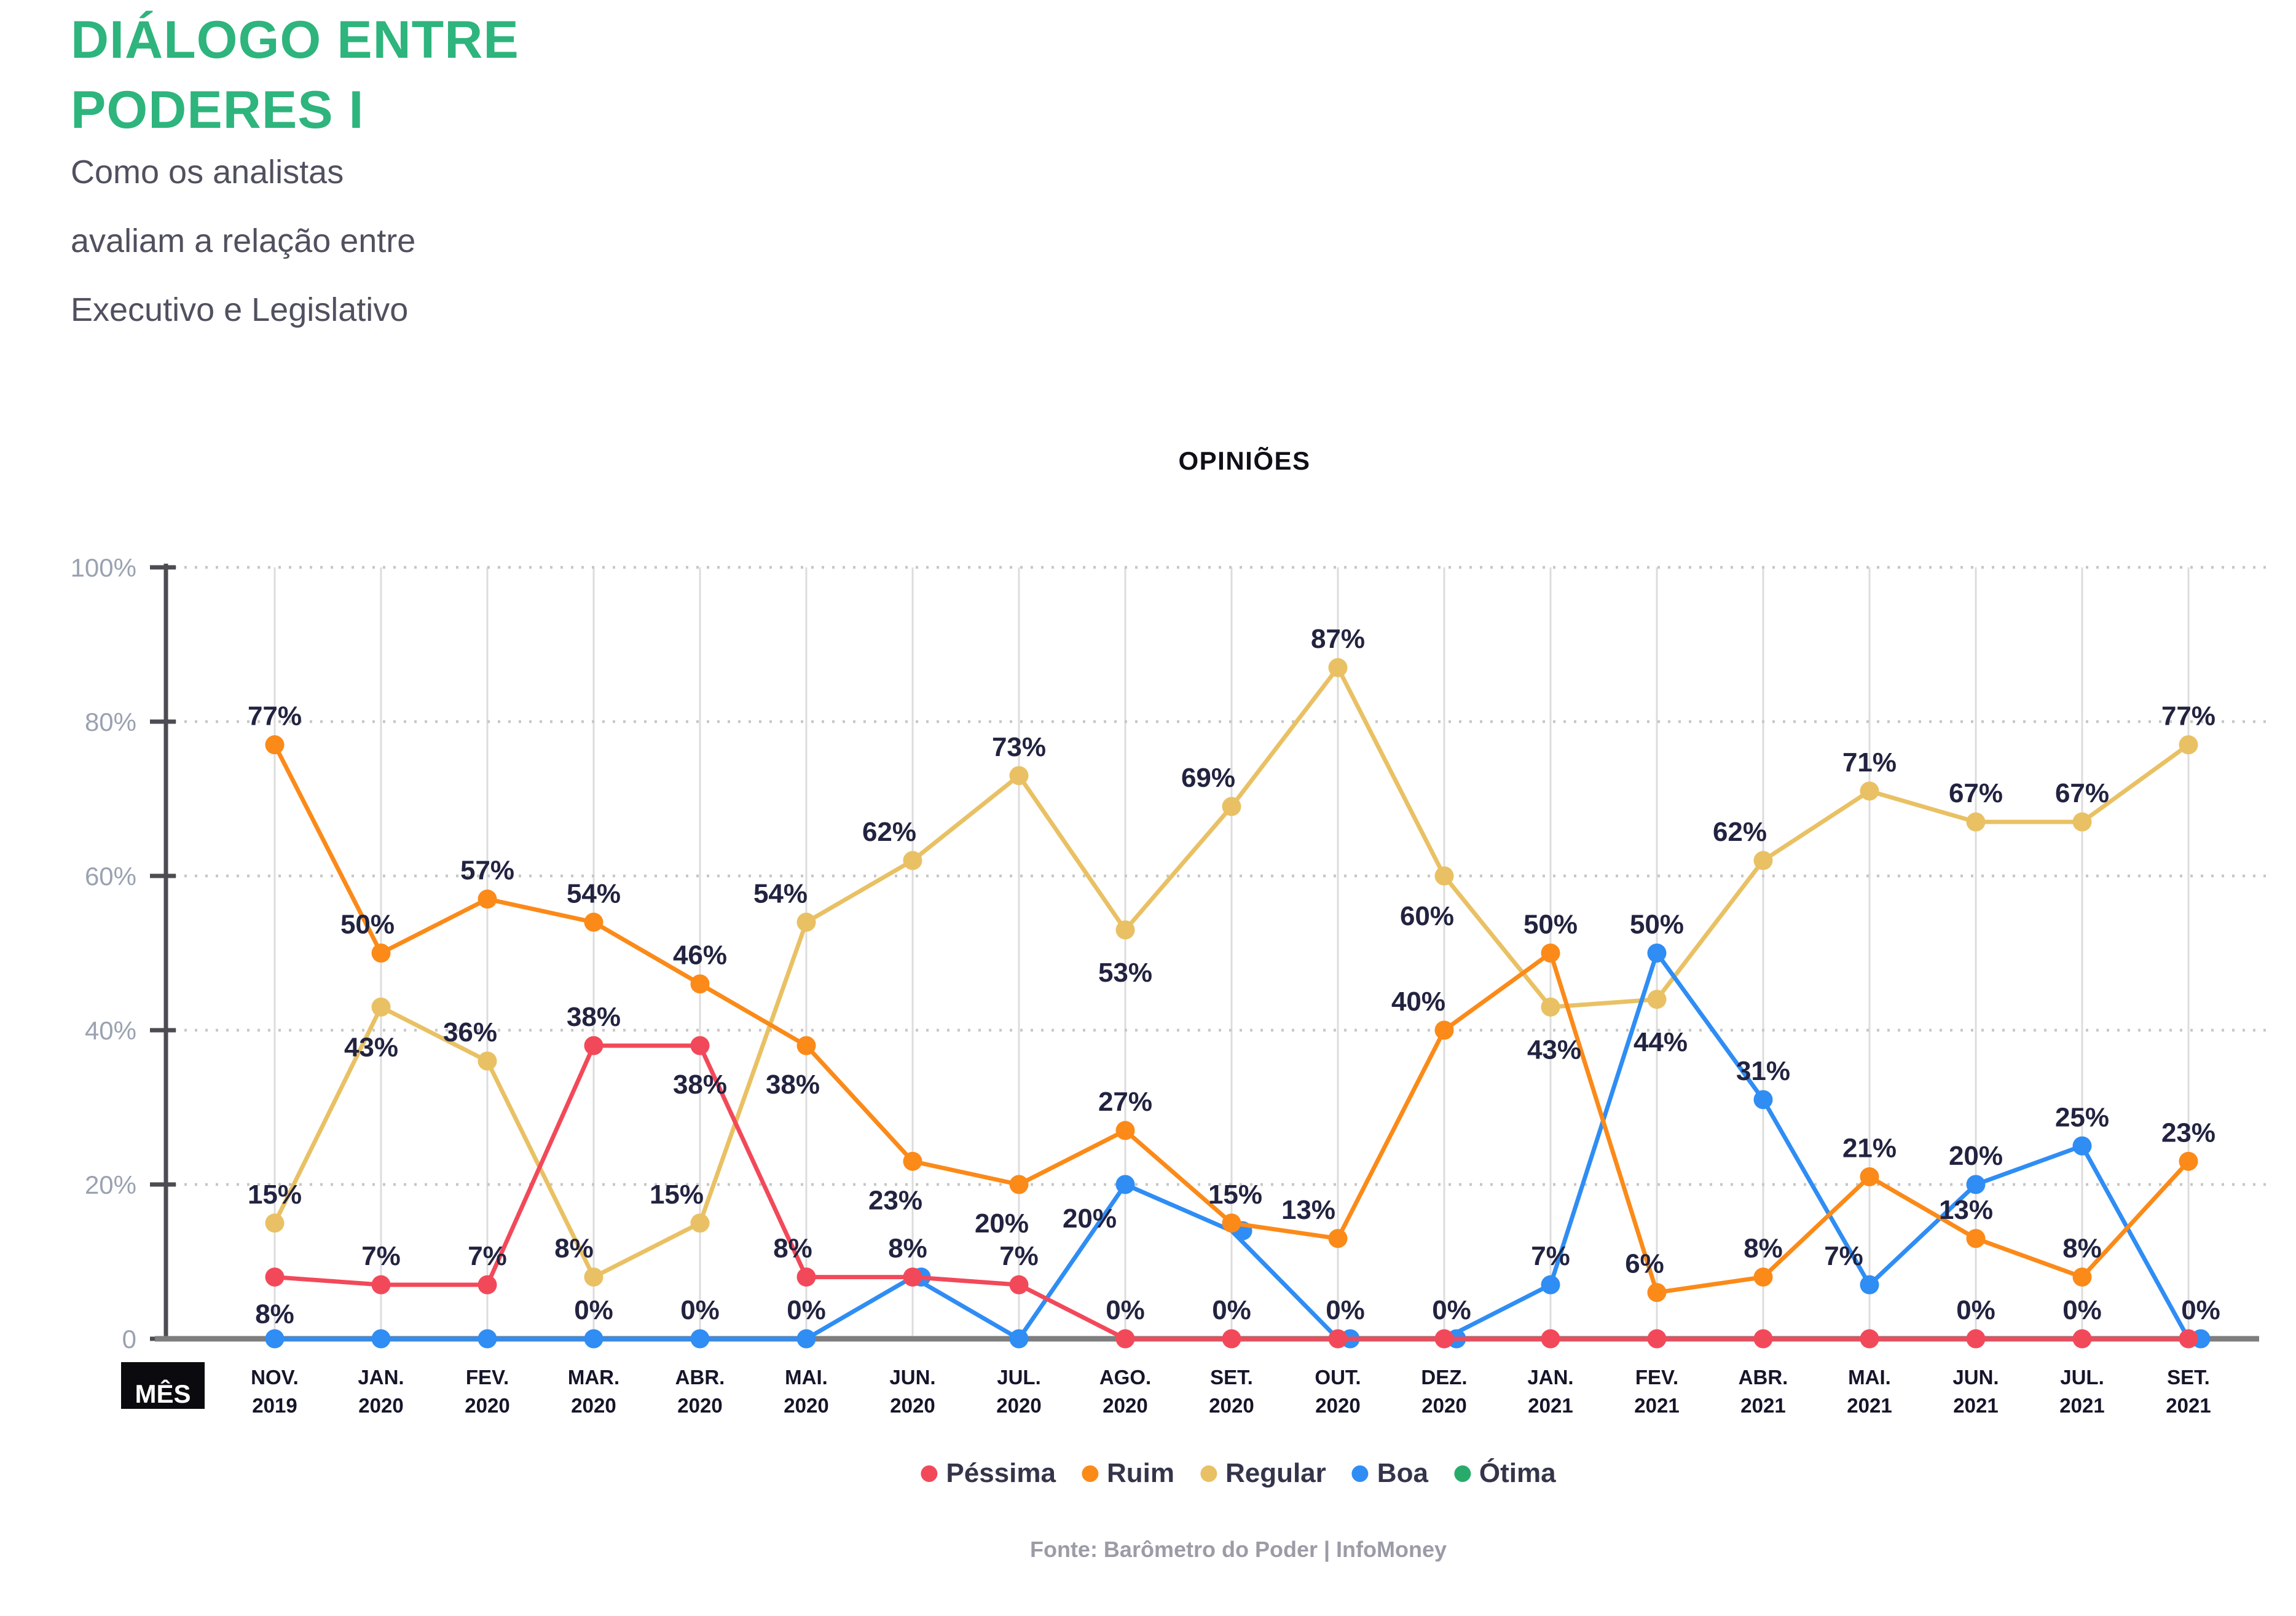 The image size is (2296, 1616). Describe the element at coordinates (793, 1085) in the screenshot. I see `value-label-Ruim: 38%` at that location.